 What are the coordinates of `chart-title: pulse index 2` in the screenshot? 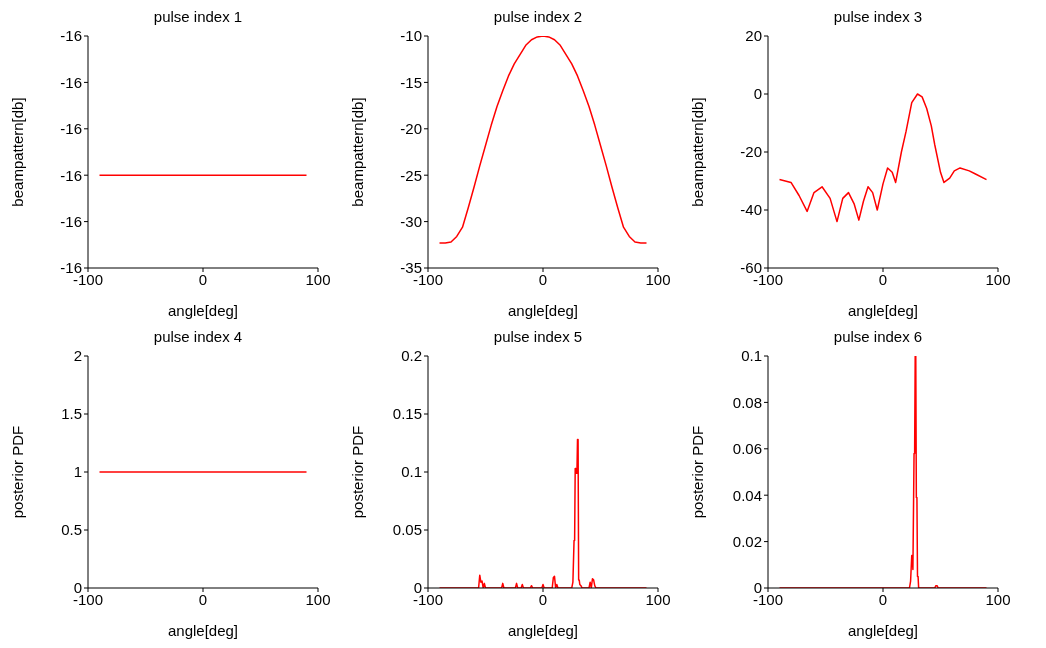 It's located at (538, 17).